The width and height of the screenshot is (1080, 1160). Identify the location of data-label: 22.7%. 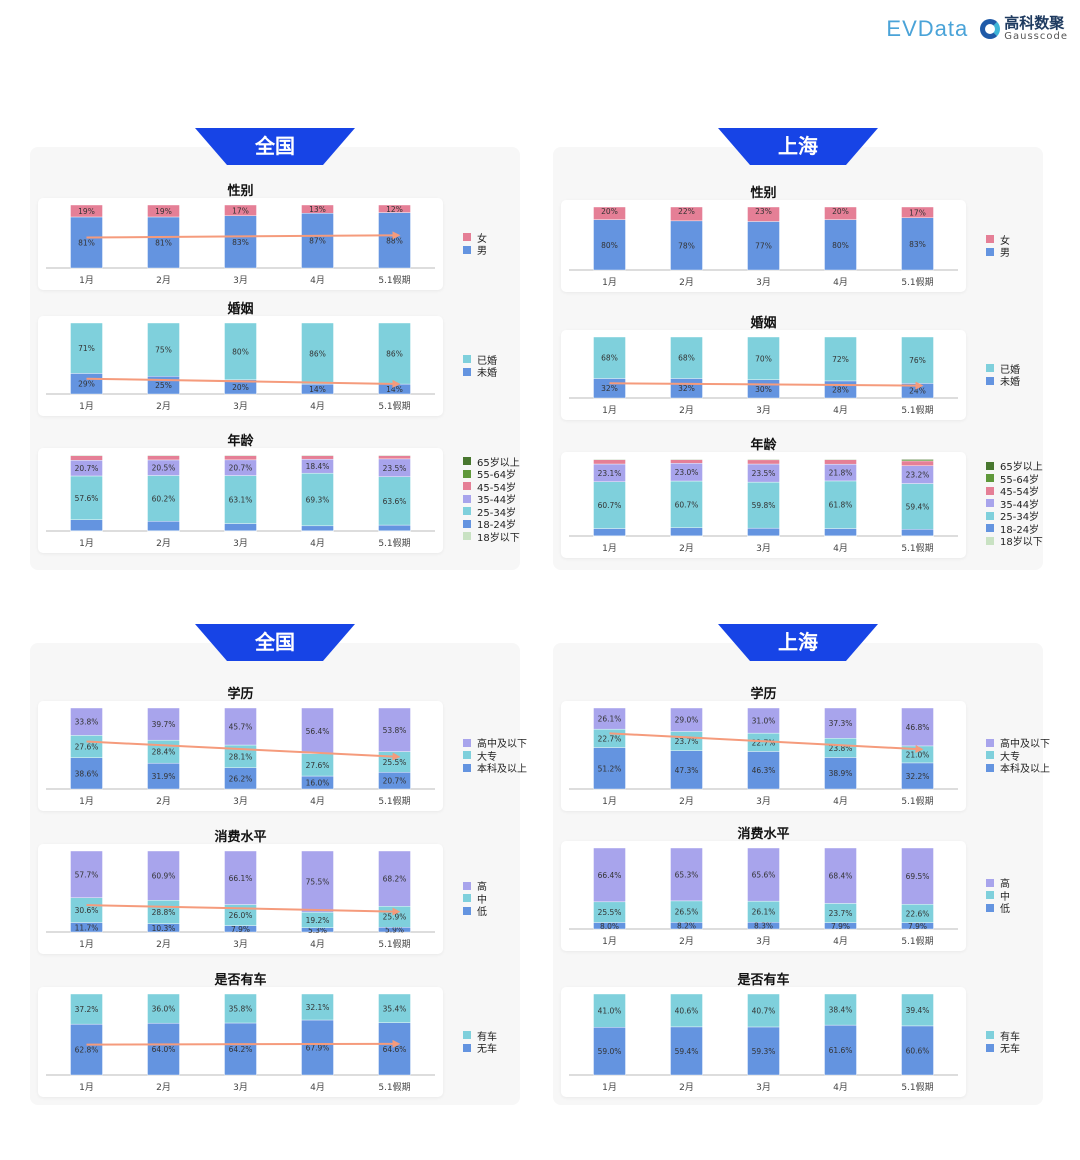
(764, 742).